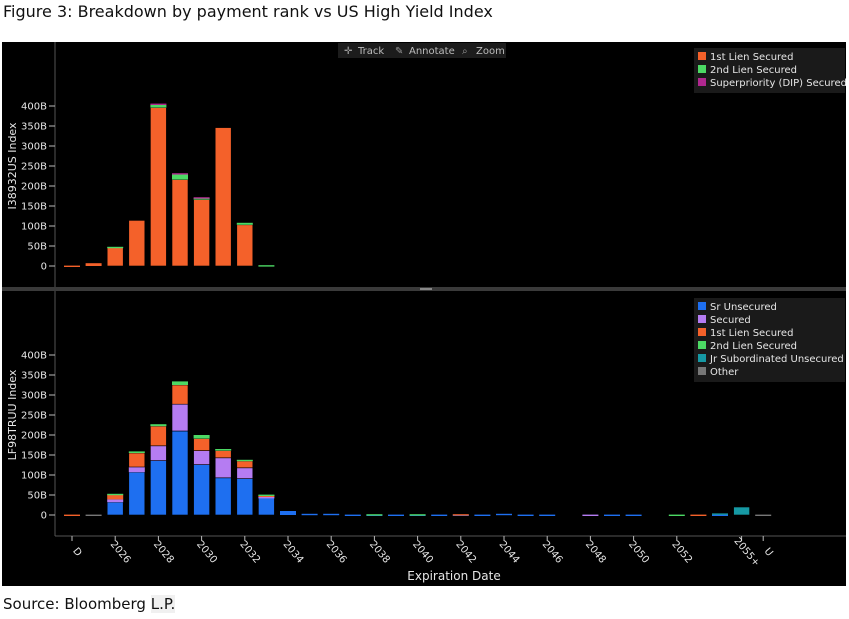 The height and width of the screenshot is (619, 849). What do you see at coordinates (336, 552) in the screenshot?
I see `bottom-xtick-label: 2036` at bounding box center [336, 552].